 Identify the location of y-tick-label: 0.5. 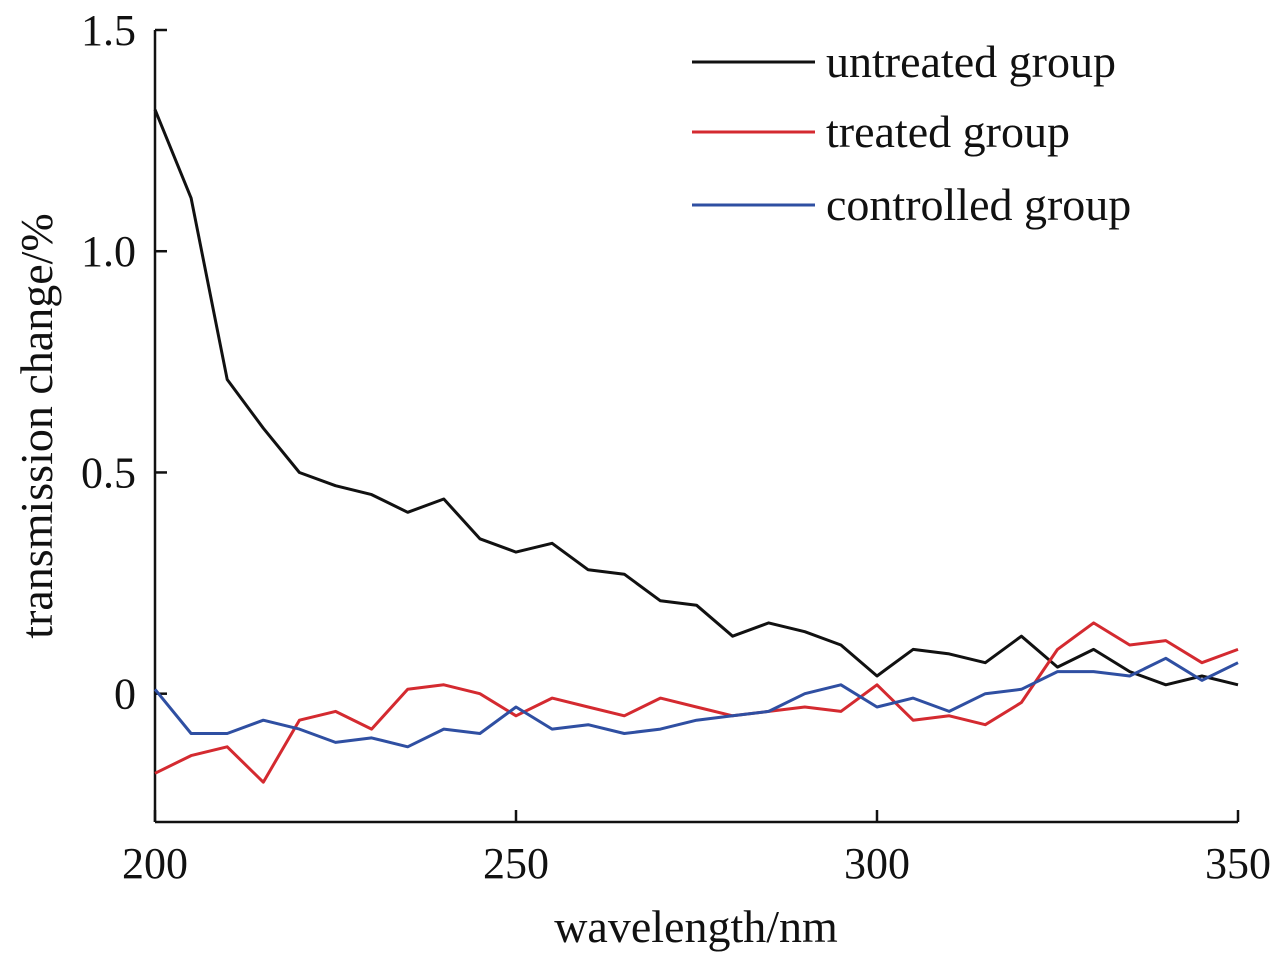
(108, 472).